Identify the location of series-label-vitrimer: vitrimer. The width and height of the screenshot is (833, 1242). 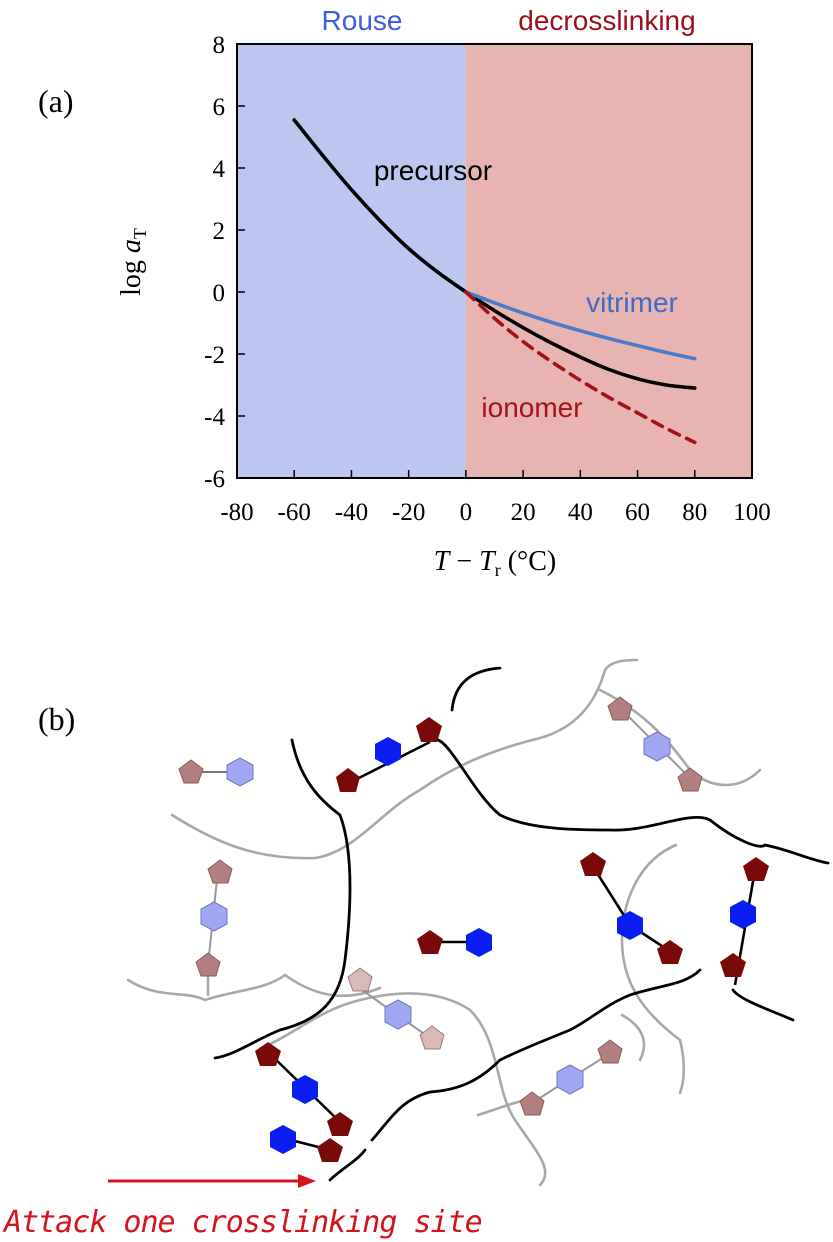
(632, 302).